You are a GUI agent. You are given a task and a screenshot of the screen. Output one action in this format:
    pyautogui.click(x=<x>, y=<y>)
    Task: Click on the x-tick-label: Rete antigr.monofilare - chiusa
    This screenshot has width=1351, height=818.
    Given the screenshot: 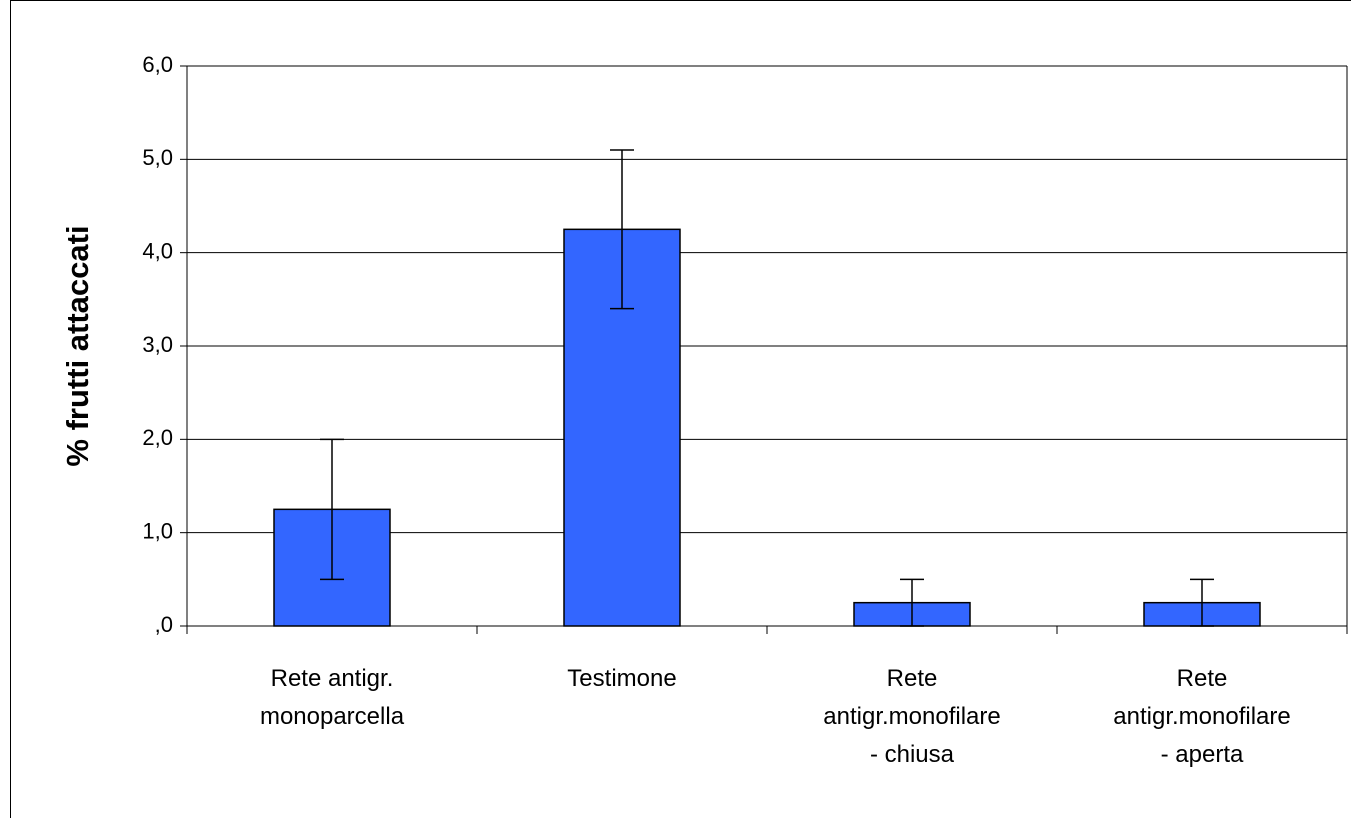 What is the action you would take?
    pyautogui.click(x=912, y=716)
    